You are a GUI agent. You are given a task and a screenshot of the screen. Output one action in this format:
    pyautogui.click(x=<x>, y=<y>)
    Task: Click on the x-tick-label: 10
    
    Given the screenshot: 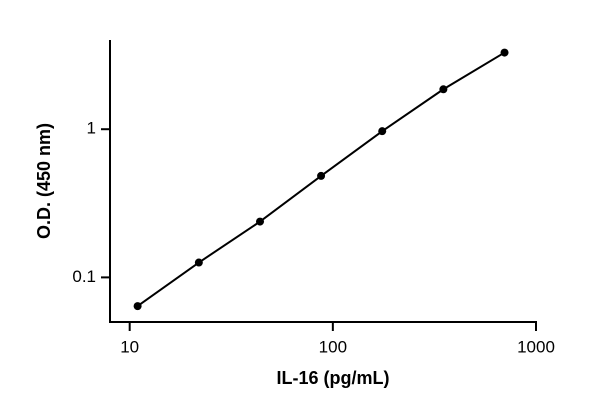 What is the action you would take?
    pyautogui.click(x=129, y=346)
    